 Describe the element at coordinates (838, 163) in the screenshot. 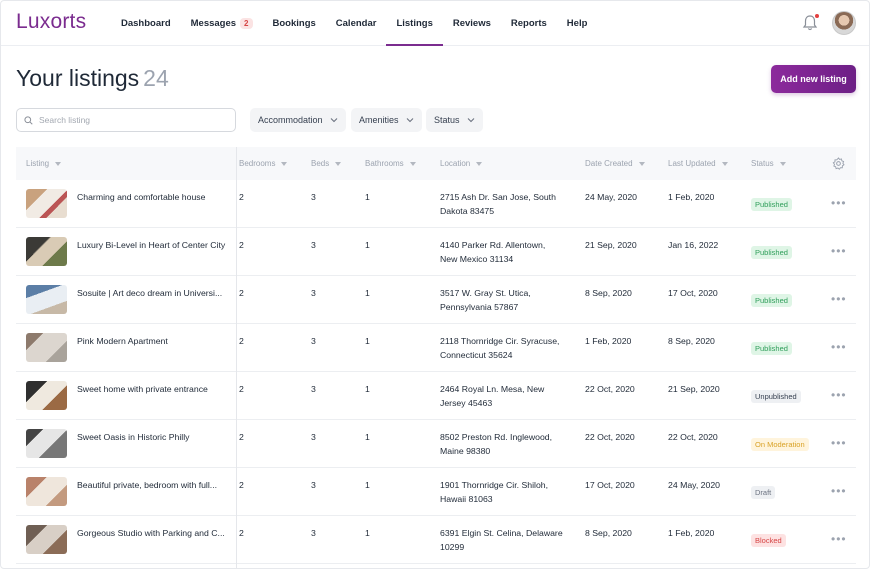

I see `gear-icon` at that location.